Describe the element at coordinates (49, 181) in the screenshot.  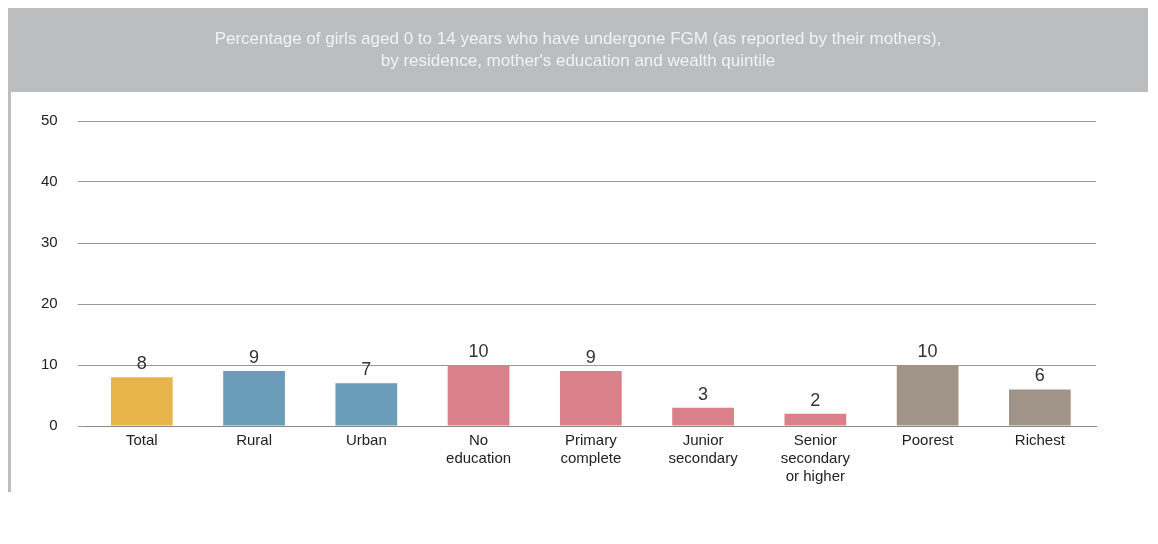
I see `y-tick-label: 40` at that location.